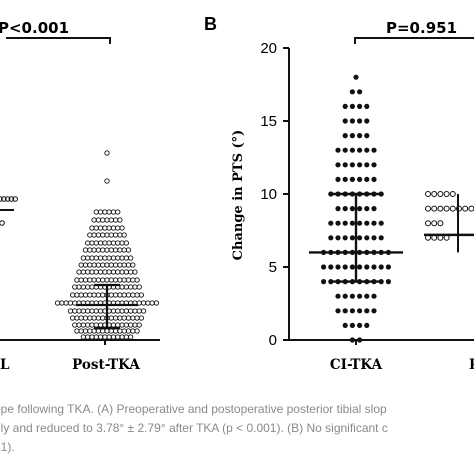 This screenshot has height=474, width=474. Describe the element at coordinates (414, 40) in the screenshot. I see `panel-b-bracket` at that location.